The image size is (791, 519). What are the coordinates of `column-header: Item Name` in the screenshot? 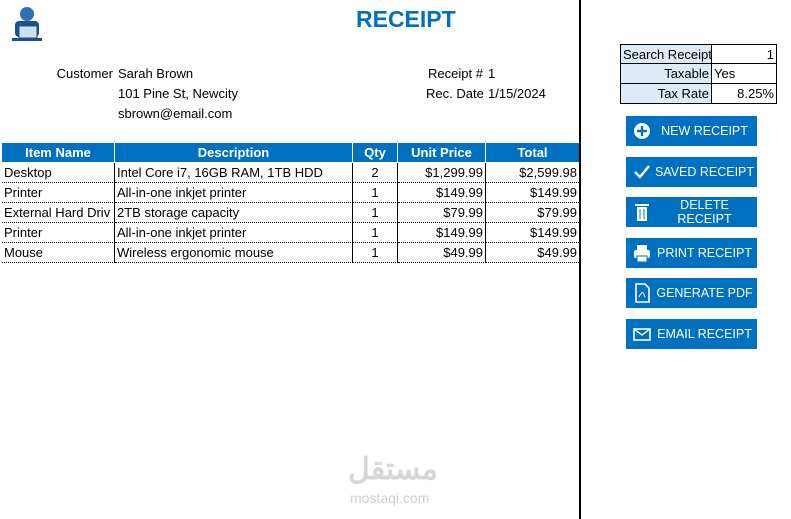 It's located at (58, 152).